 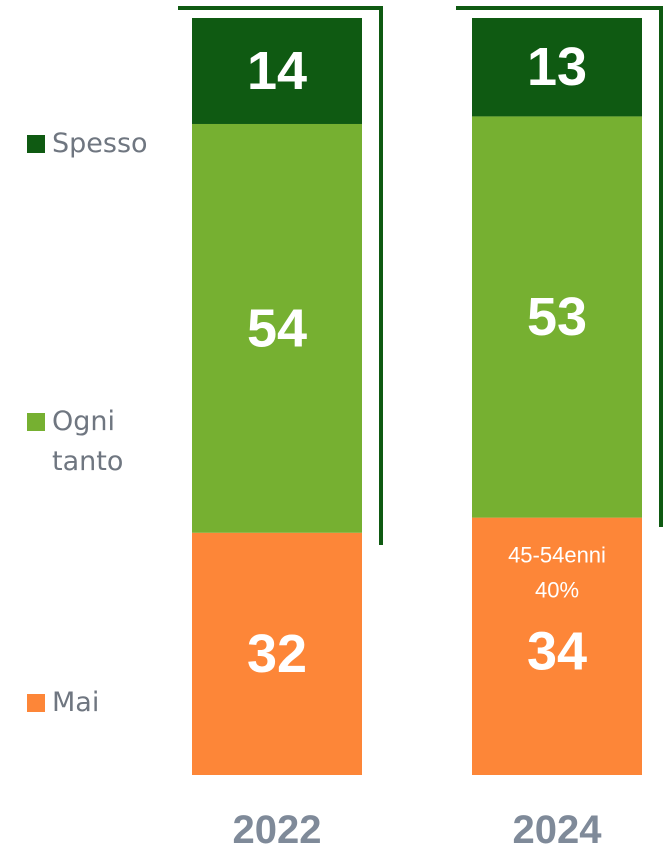 I want to click on data-label: 54, so click(x=277, y=328).